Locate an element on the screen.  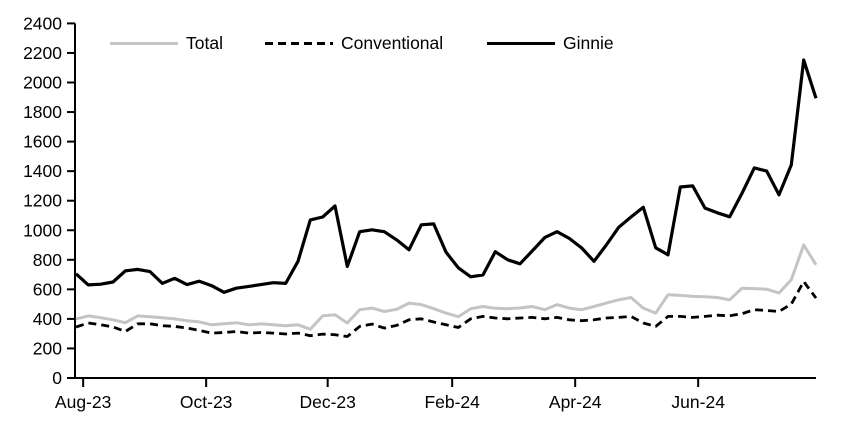
x-tick-label: Aug-23 is located at coordinates (83, 402).